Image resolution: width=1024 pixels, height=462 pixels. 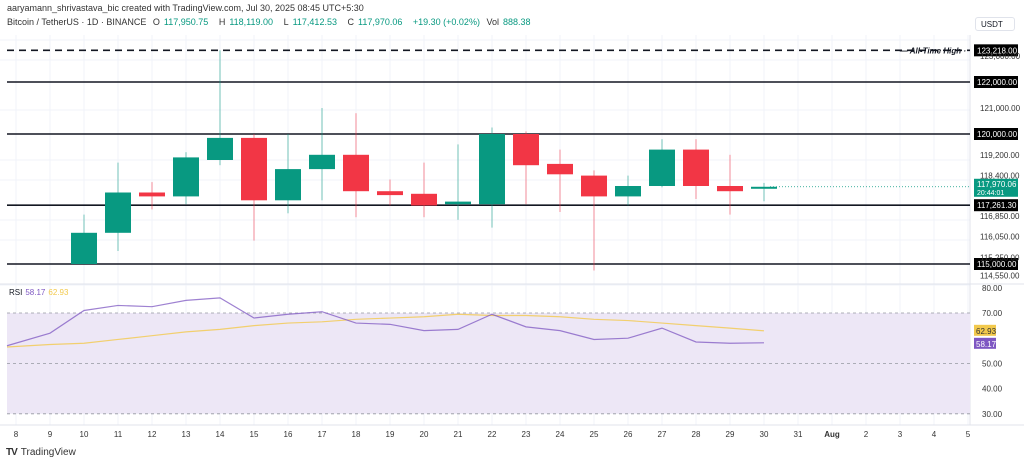 I want to click on svg-text: 29, so click(x=730, y=434).